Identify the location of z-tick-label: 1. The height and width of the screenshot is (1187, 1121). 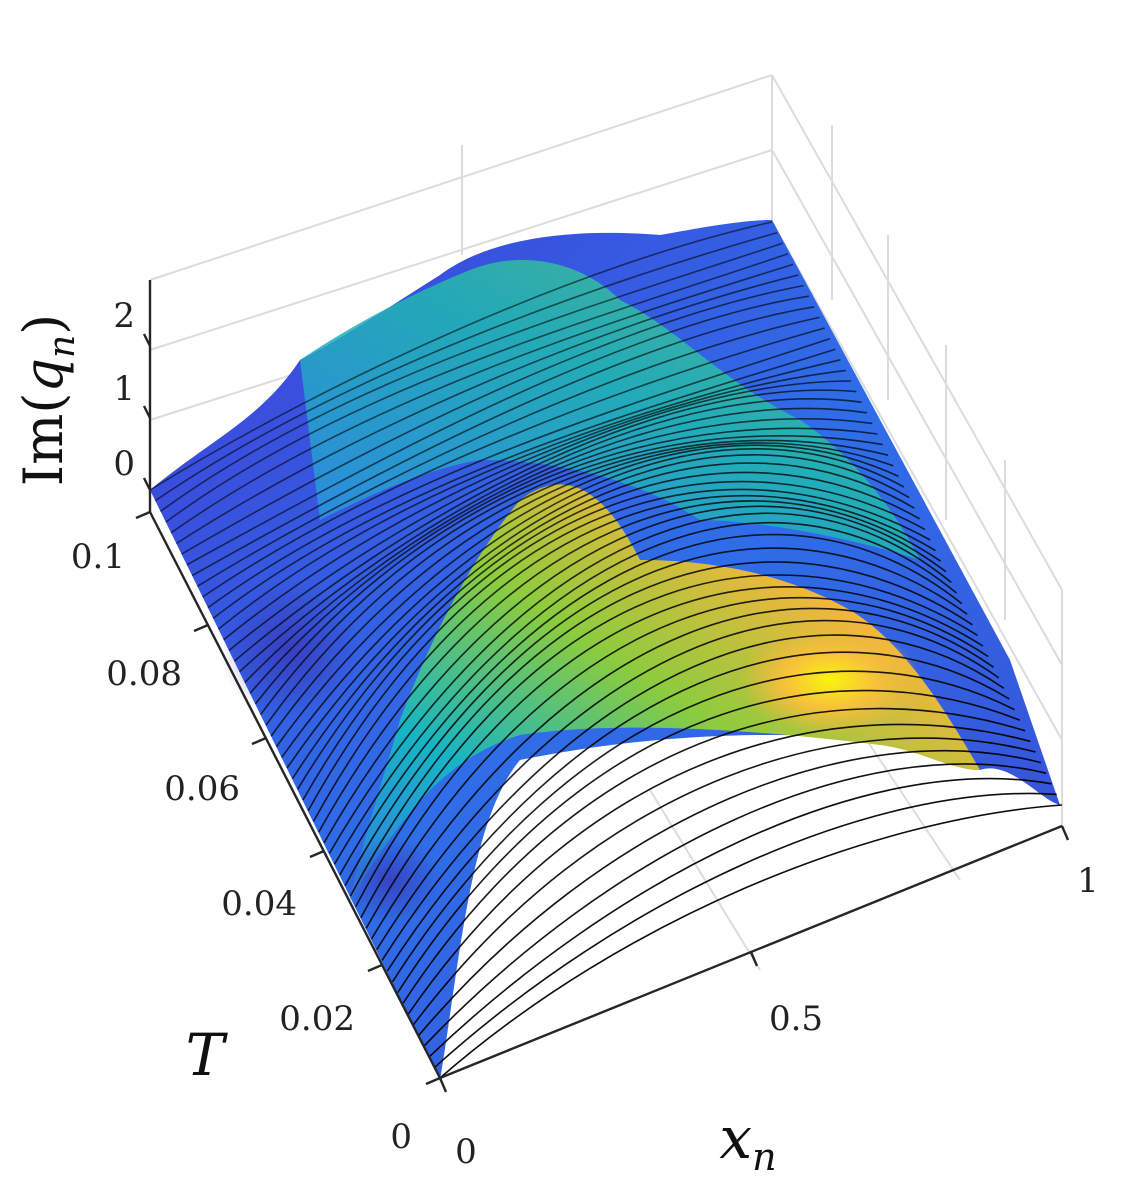
(124, 389).